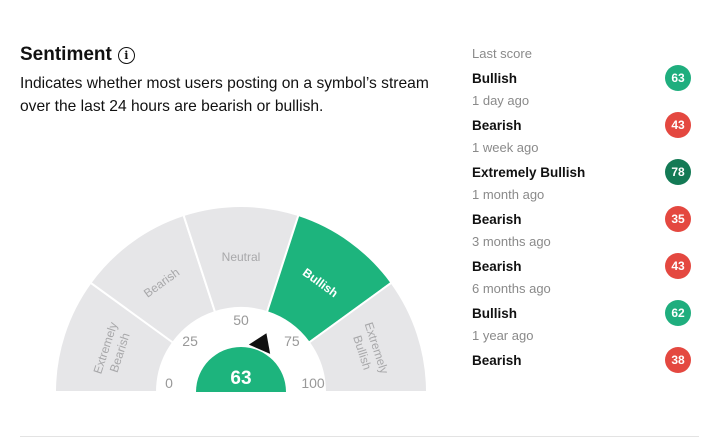 The width and height of the screenshot is (719, 439). I want to click on history-label: Extremely Bullish, so click(529, 172).